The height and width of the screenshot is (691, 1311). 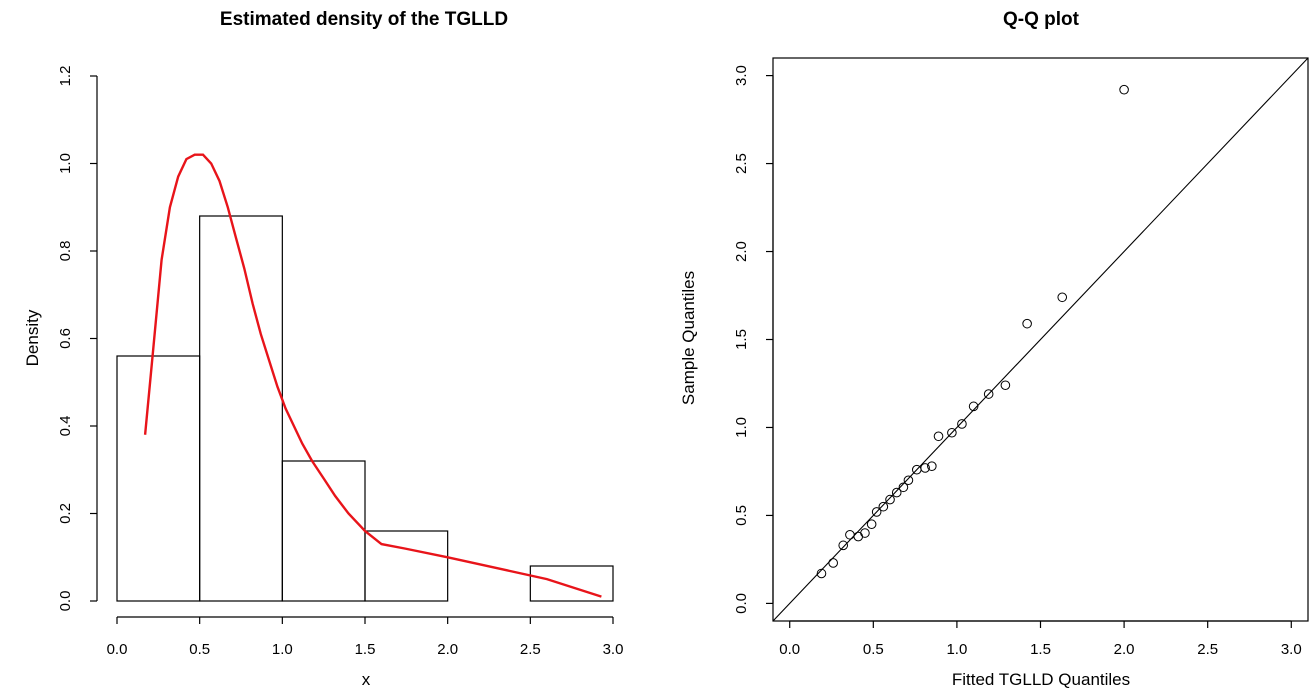 What do you see at coordinates (77, 339) in the screenshot?
I see `density-y-axis: 0.0 0.2 0.4 0.6 0.8 1.0 1.2` at bounding box center [77, 339].